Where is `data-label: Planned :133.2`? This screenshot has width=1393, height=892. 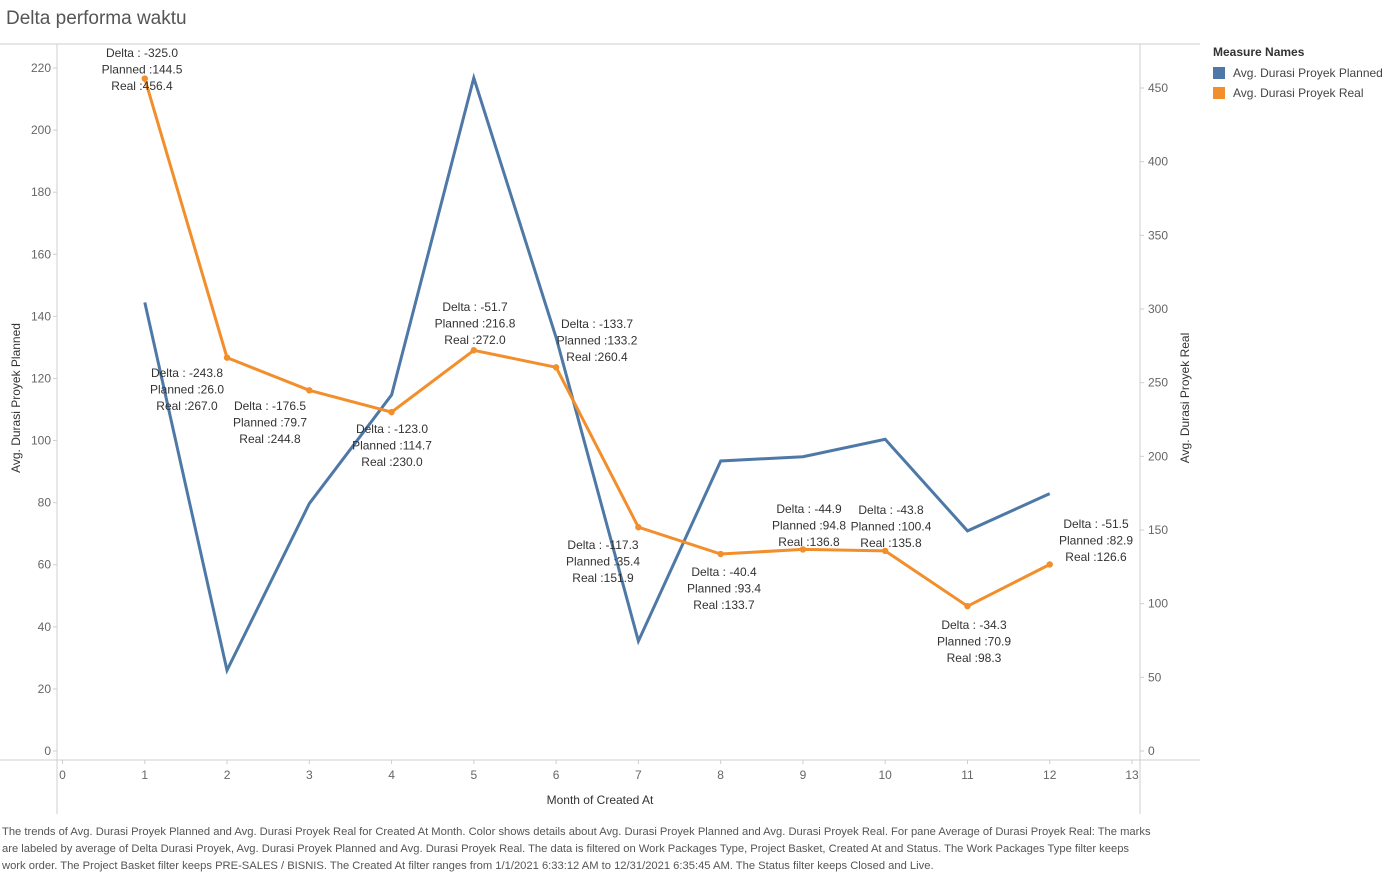
data-label: Planned :133.2 is located at coordinates (597, 341).